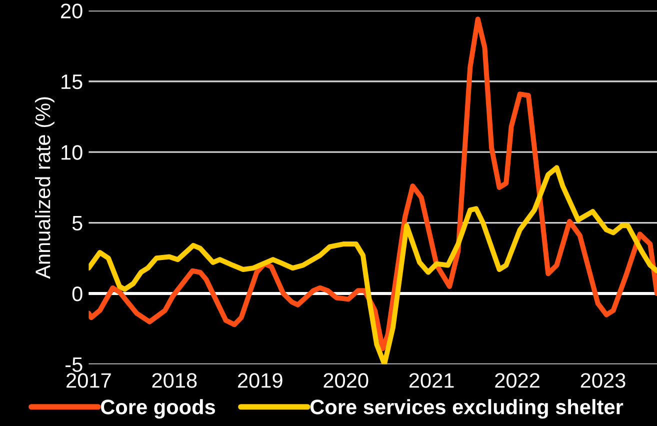 The width and height of the screenshot is (657, 426). What do you see at coordinates (72, 82) in the screenshot?
I see `y-tick-label: 15` at bounding box center [72, 82].